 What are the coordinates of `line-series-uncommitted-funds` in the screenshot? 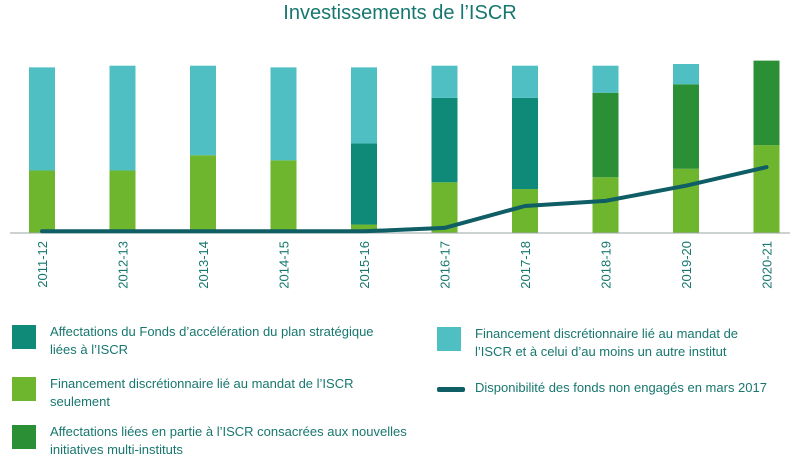 It's located at (404, 199).